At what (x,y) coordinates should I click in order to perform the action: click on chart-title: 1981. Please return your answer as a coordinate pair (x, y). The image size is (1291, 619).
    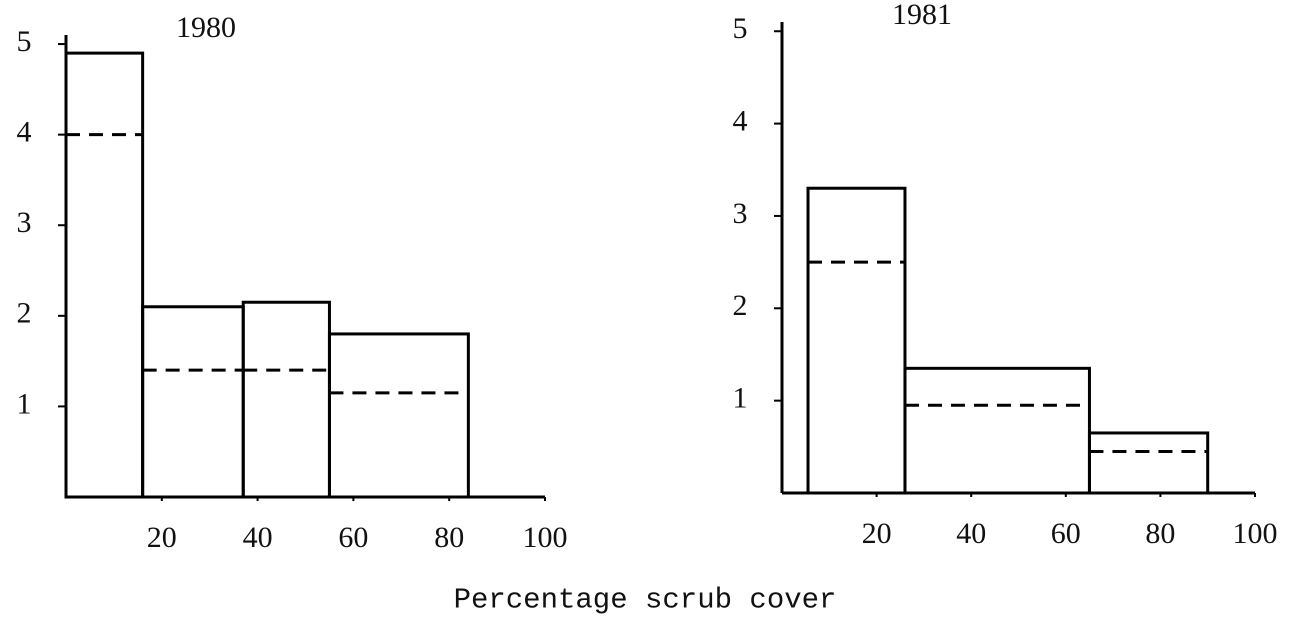
    Looking at the image, I should click on (922, 15).